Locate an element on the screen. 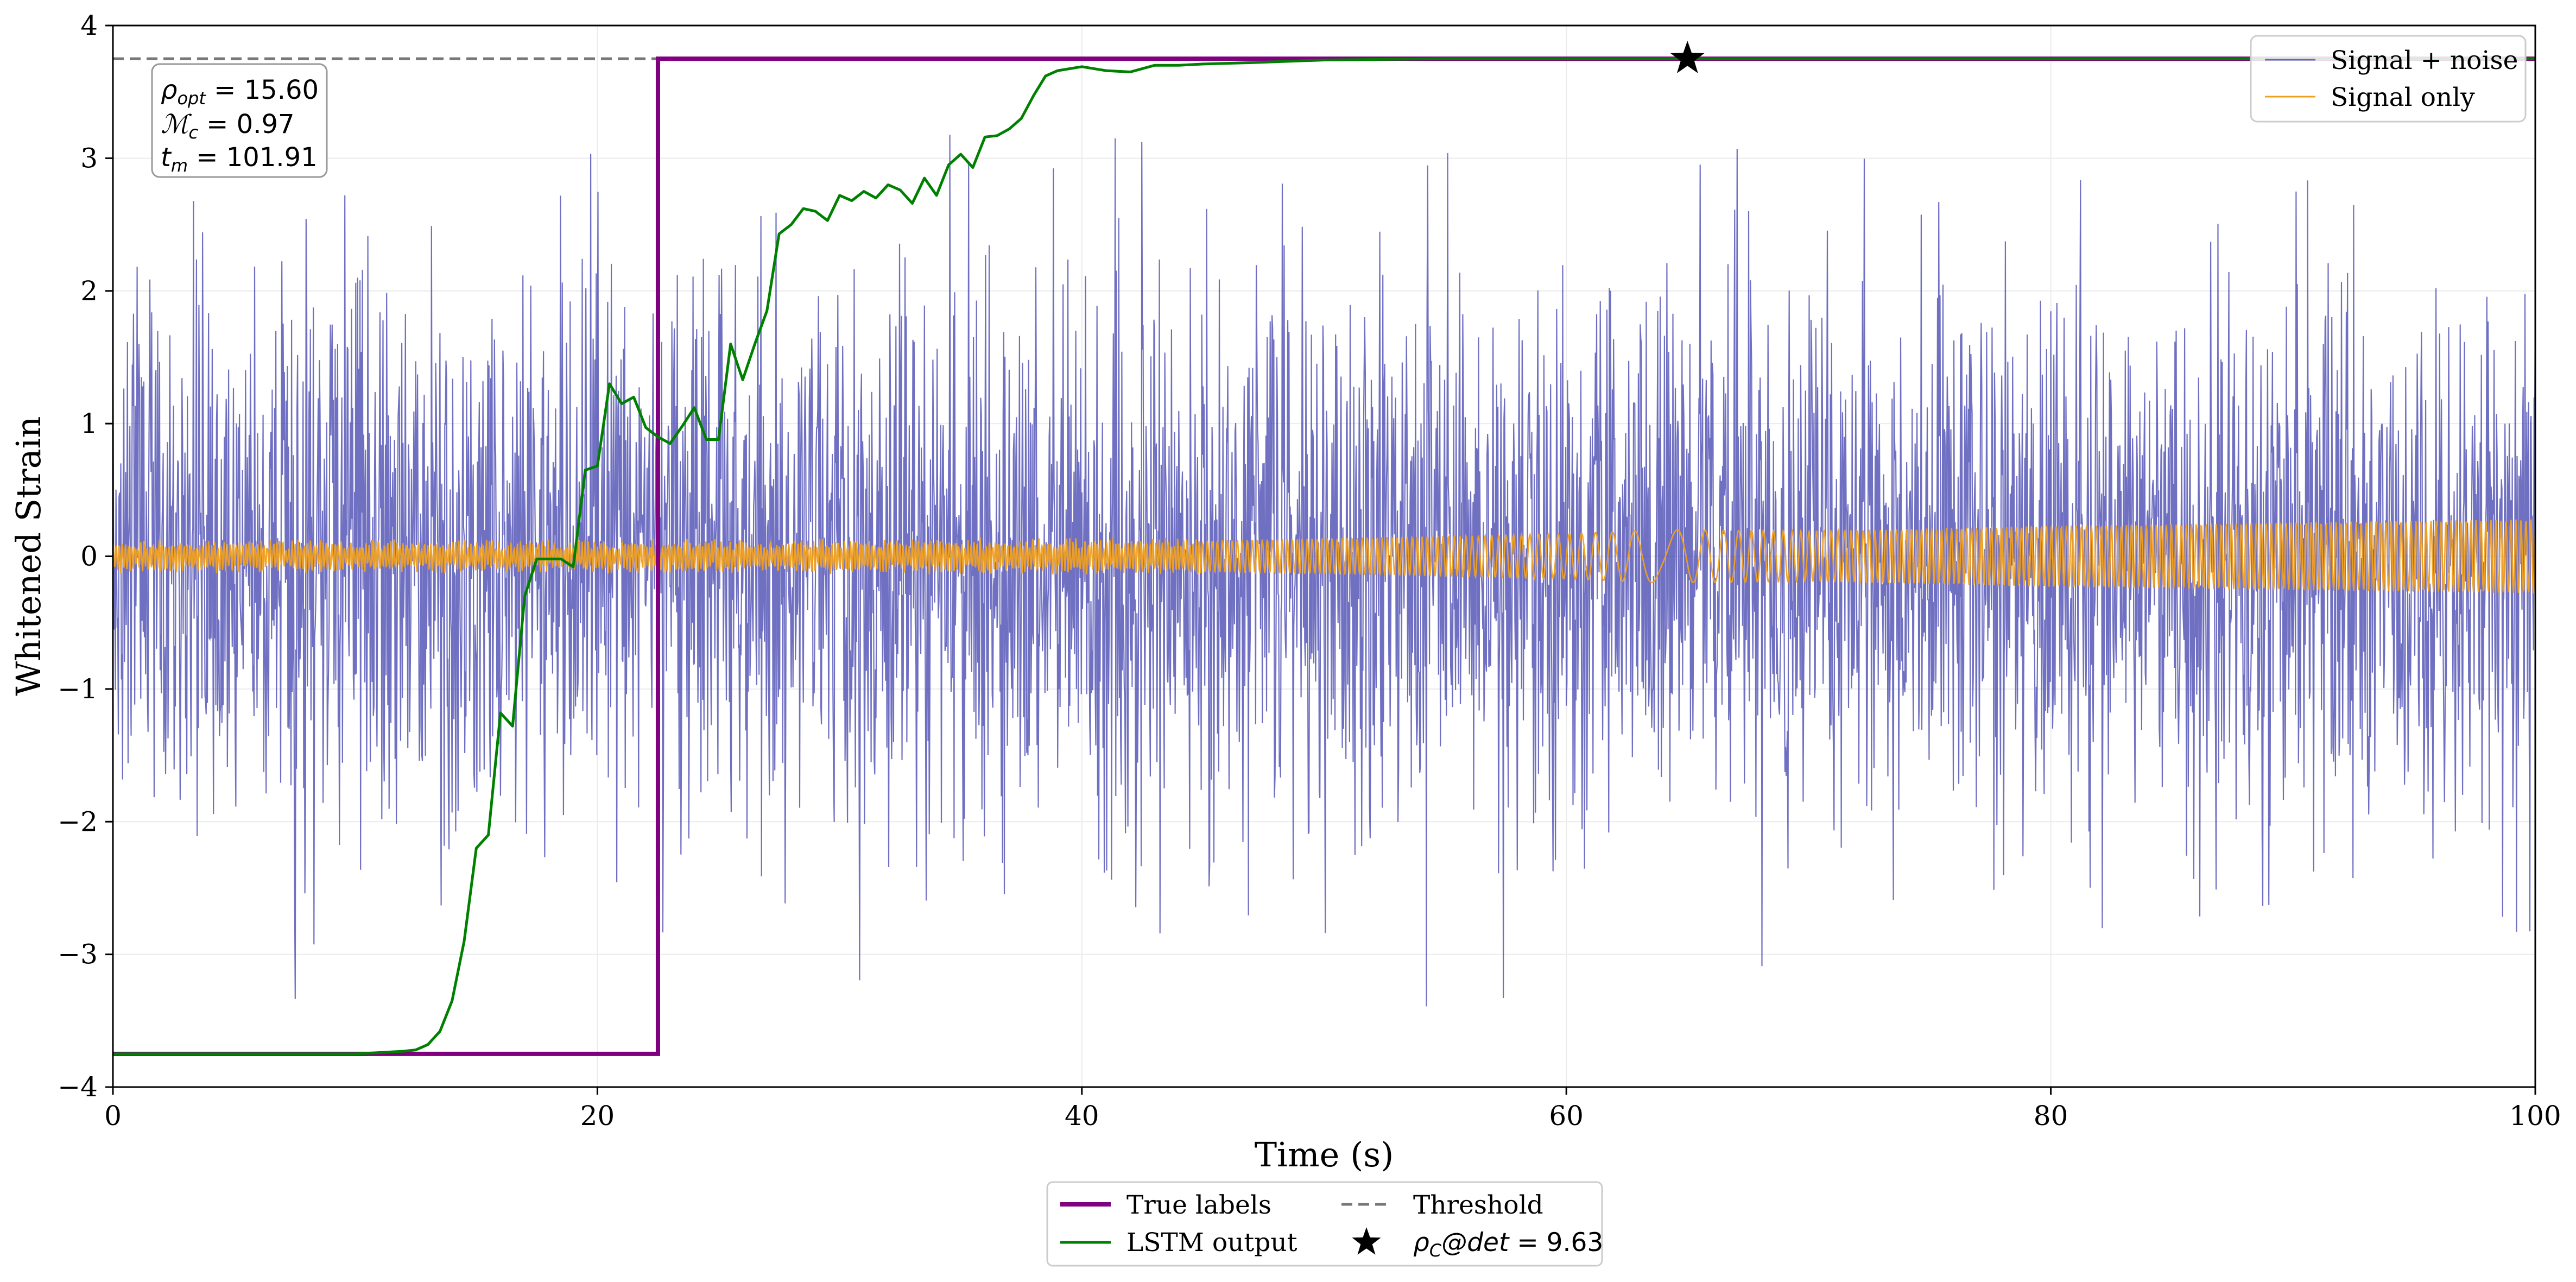 The image size is (2576, 1282). info-tm: tm = 101.91 is located at coordinates (239, 159).